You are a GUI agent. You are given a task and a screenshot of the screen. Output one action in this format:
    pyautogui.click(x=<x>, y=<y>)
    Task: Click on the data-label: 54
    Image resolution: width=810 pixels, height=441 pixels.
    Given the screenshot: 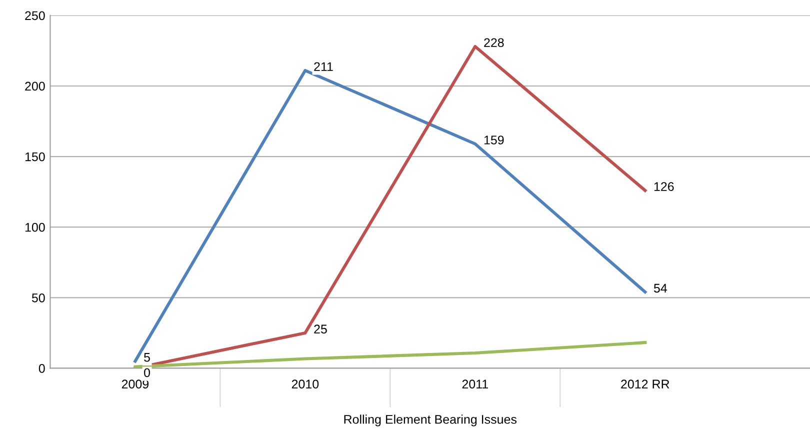 What is the action you would take?
    pyautogui.click(x=660, y=288)
    